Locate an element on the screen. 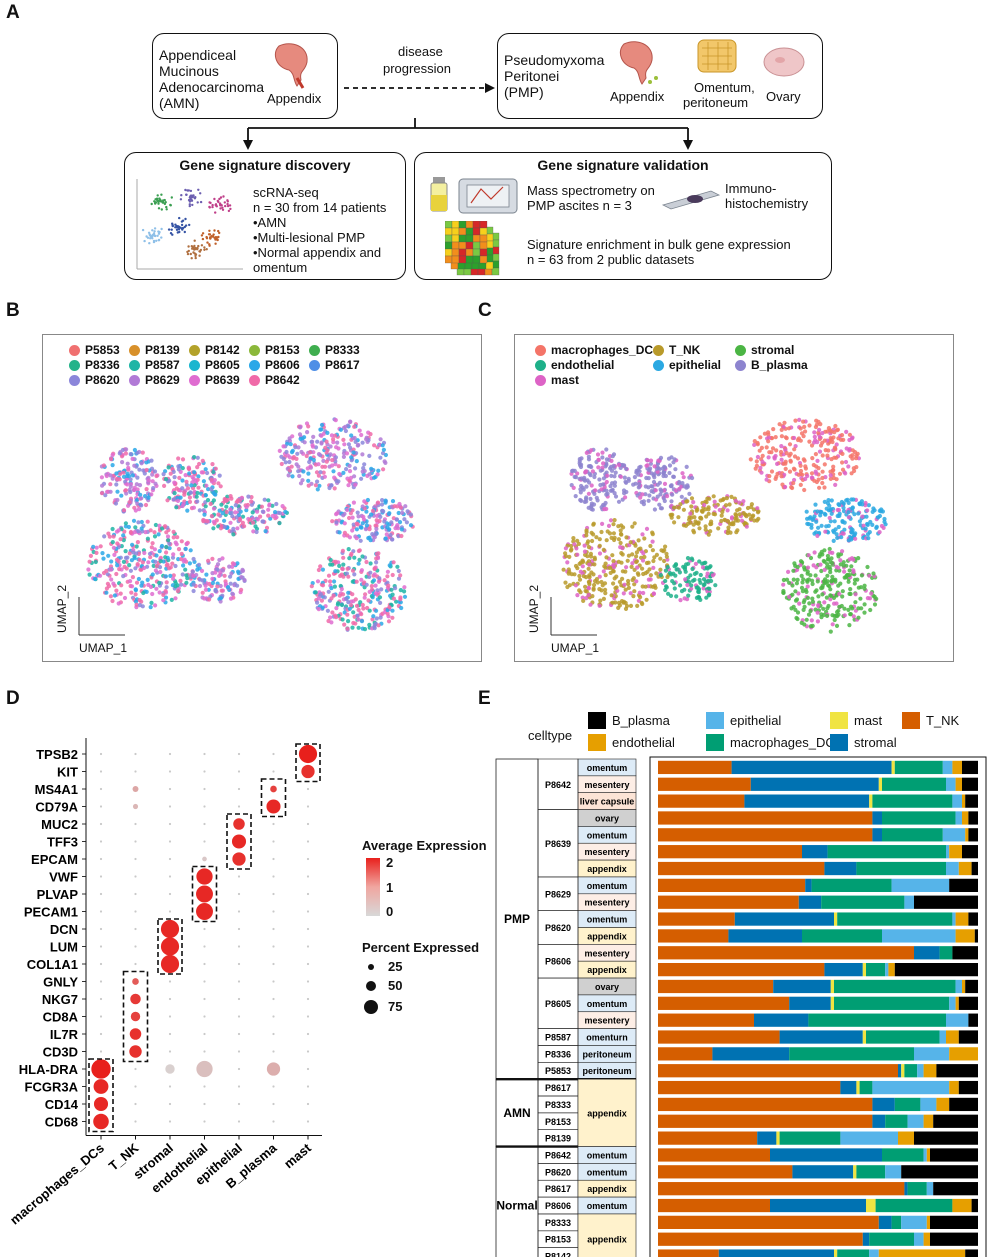 The height and width of the screenshot is (1257, 996). bar-macrophages_dcs is located at coordinates (911, 1071).